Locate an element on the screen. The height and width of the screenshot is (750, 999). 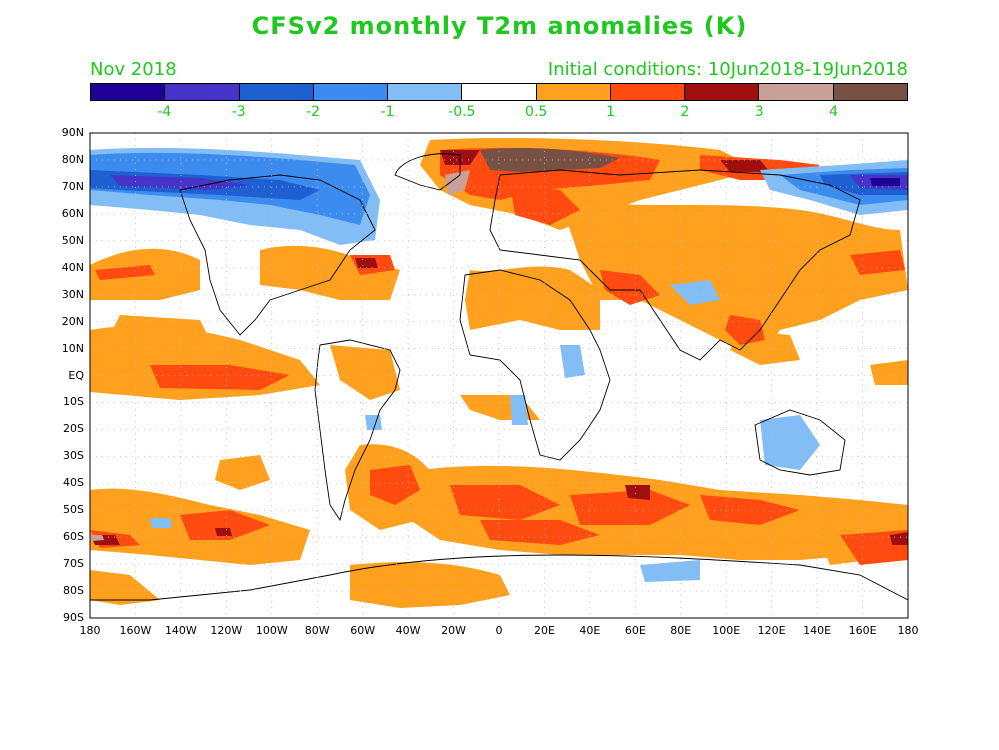
latitude-label: 60N is located at coordinates (72, 213).